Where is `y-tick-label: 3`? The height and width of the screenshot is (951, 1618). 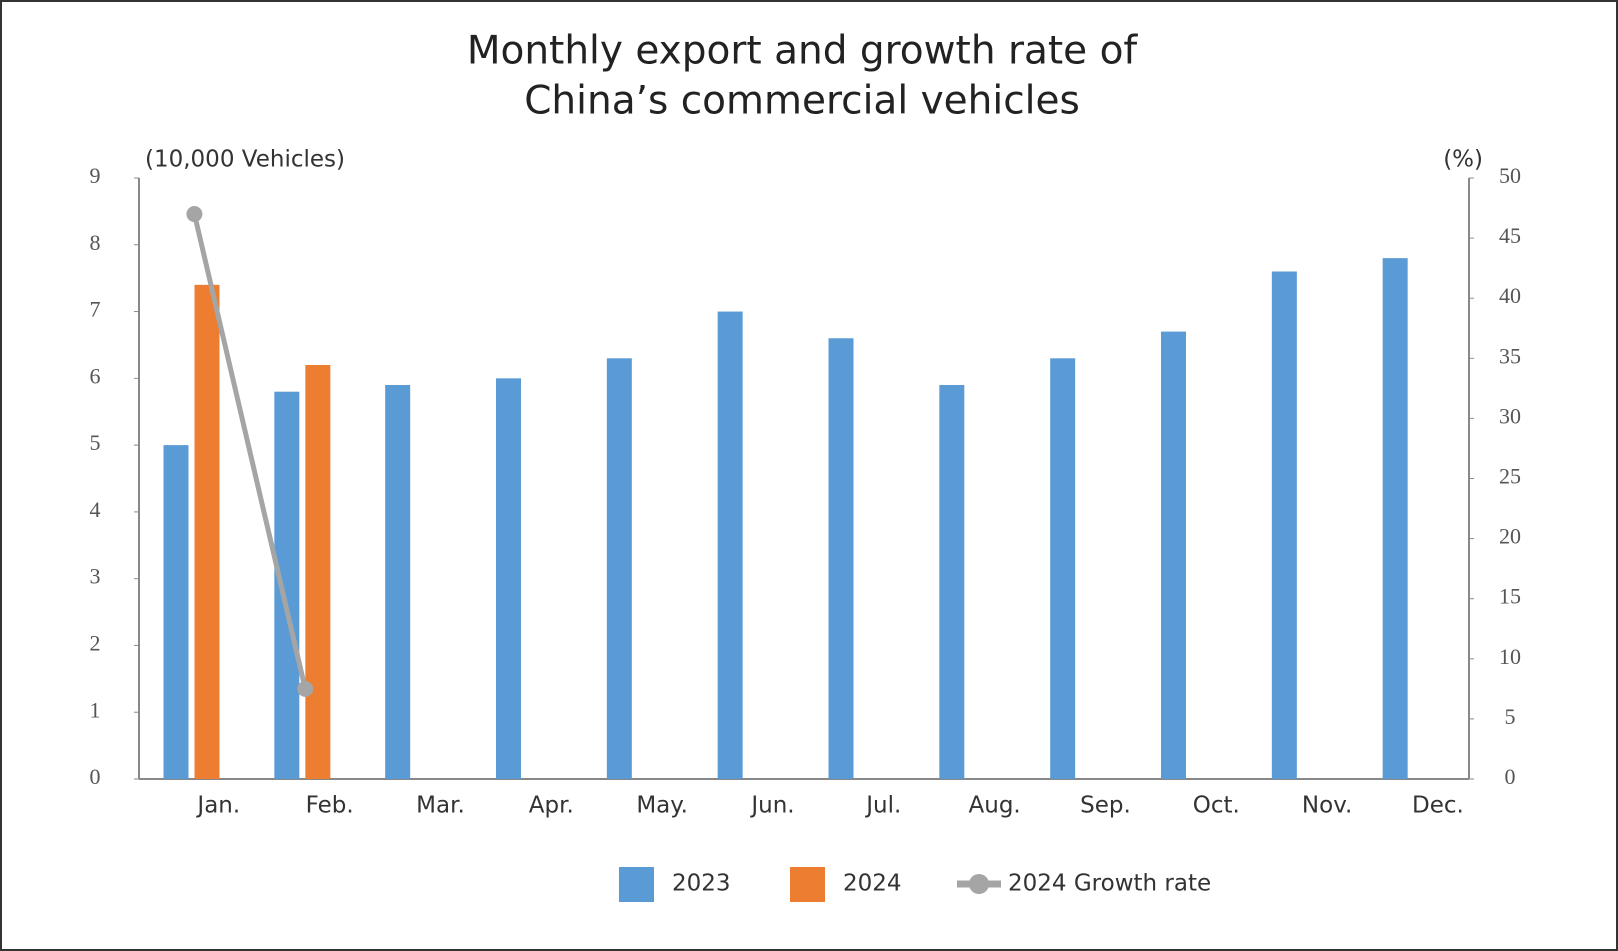 y-tick-label: 3 is located at coordinates (95, 576).